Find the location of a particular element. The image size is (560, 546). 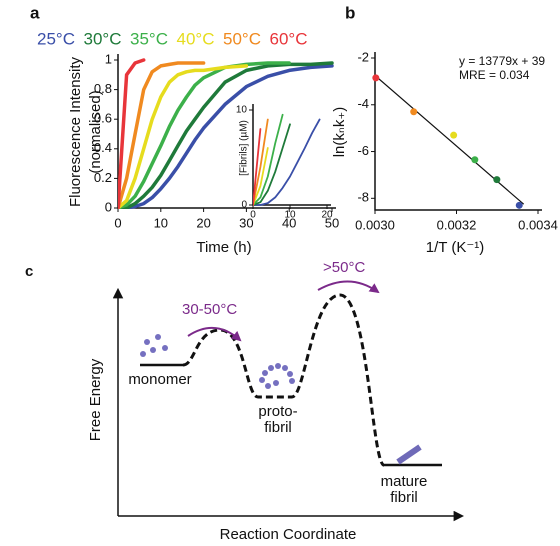

legend-entry: 35°C is located at coordinates (149, 38).